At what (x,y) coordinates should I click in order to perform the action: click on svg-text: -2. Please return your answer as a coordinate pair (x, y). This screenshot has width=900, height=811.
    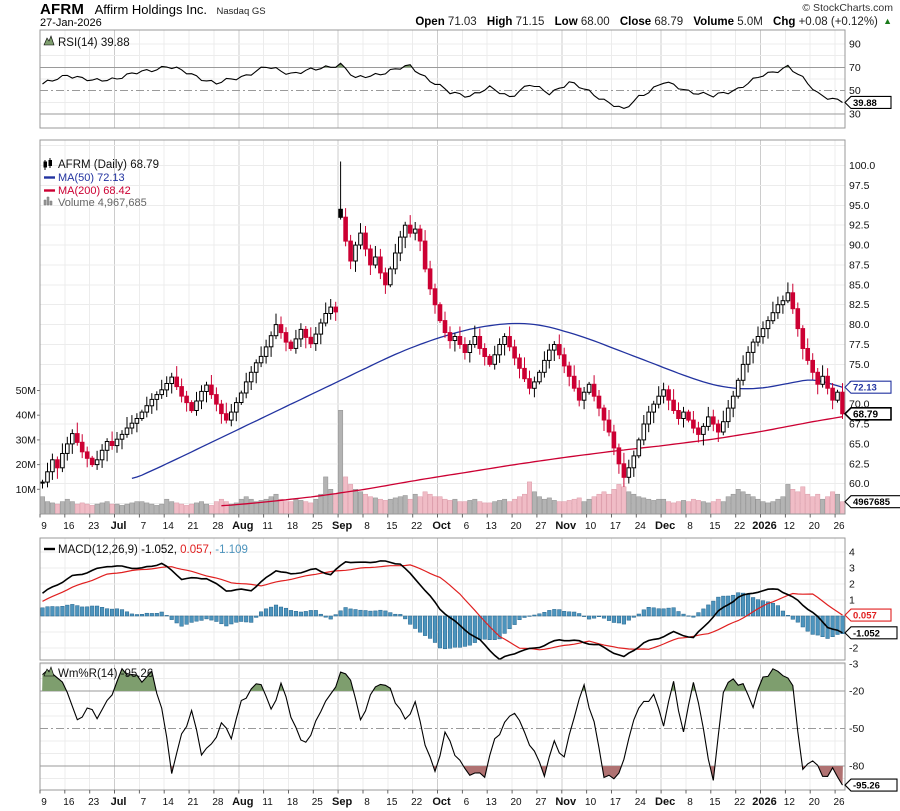
    Looking at the image, I should click on (853, 649).